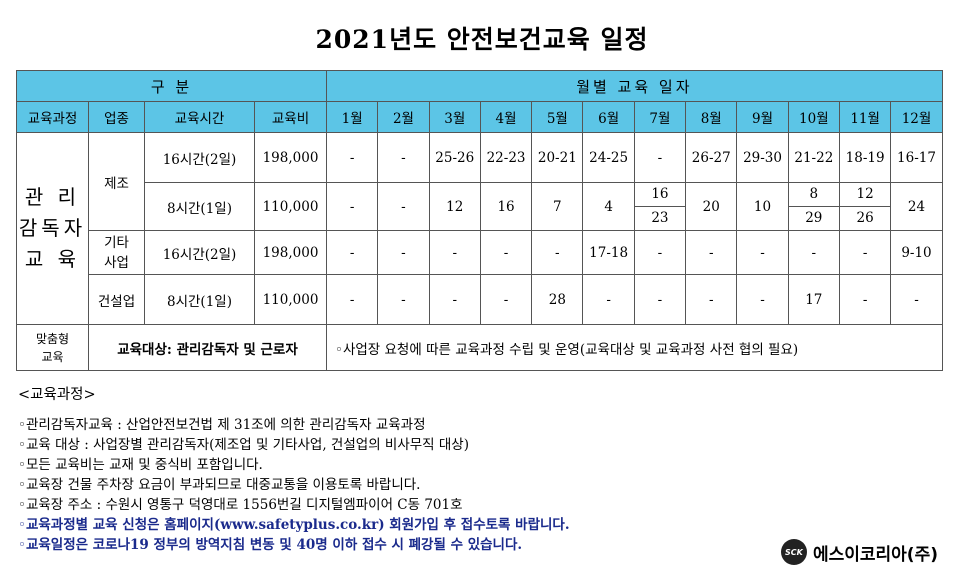 The height and width of the screenshot is (579, 964). Describe the element at coordinates (660, 195) in the screenshot. I see `date-first: 16` at that location.